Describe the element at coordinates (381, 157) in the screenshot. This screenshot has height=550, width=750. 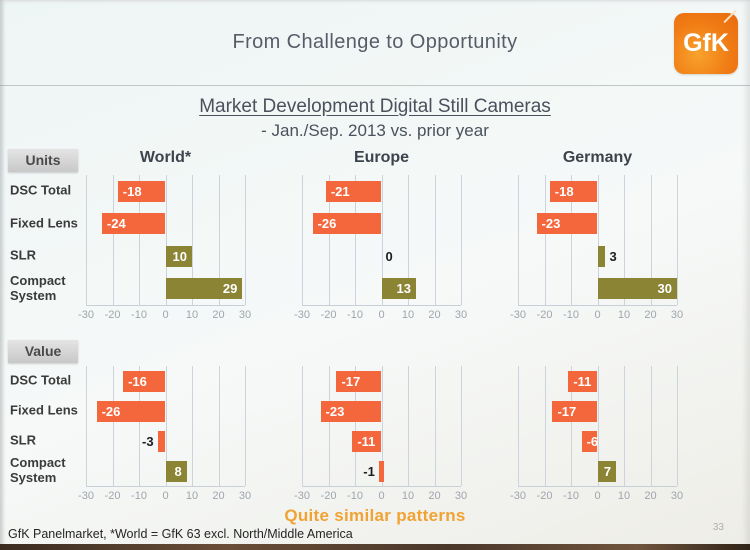
I see `chart-region-title: Europe` at that location.